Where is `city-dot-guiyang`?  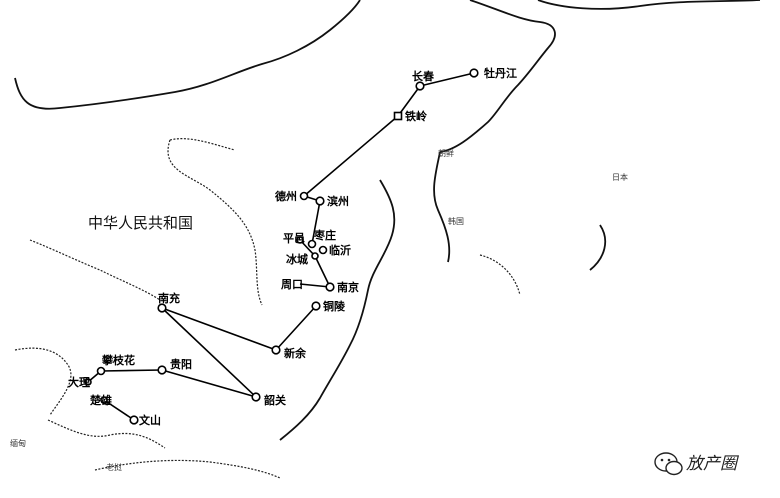 city-dot-guiyang is located at coordinates (162, 370).